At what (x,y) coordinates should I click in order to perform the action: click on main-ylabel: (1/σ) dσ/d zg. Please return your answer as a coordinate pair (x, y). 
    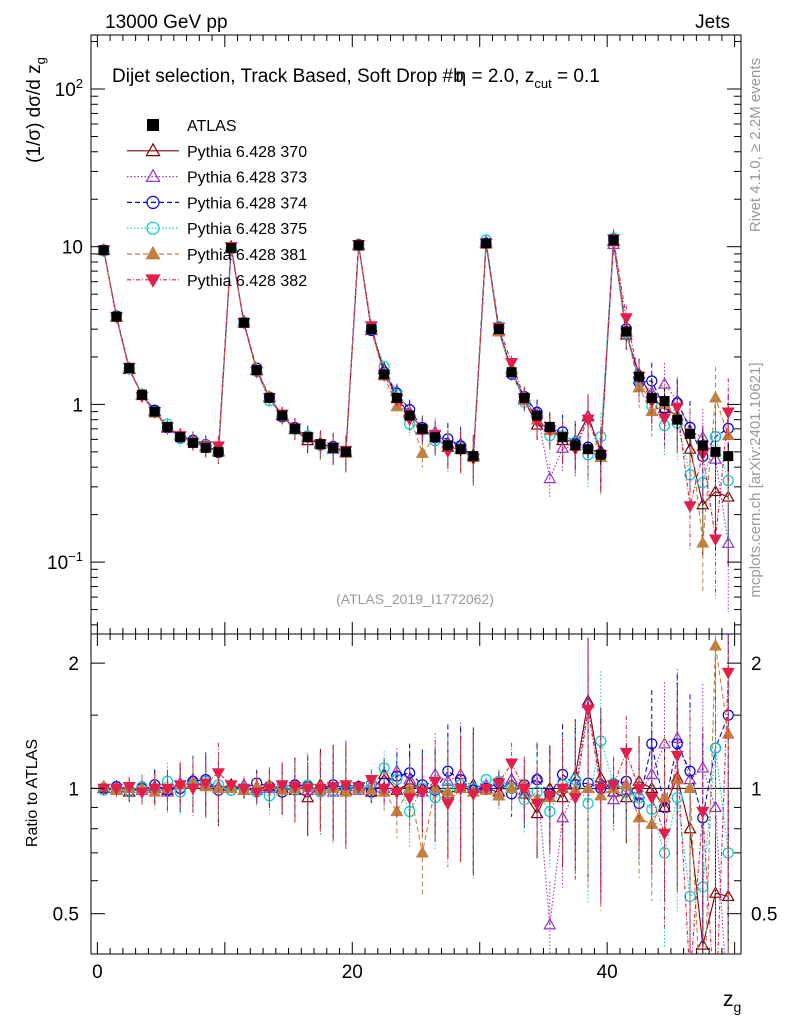
    Looking at the image, I should click on (36, 110).